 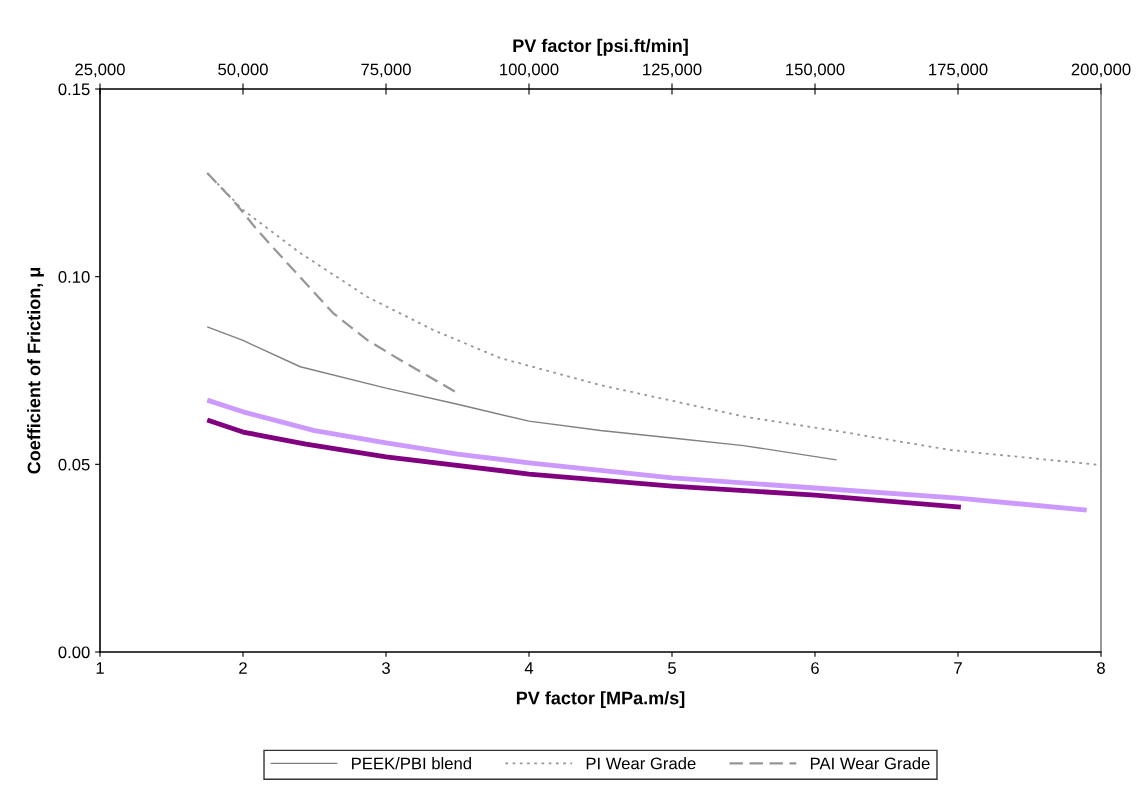 What do you see at coordinates (100, 70) in the screenshot?
I see `x2-tick-label: 25,000` at bounding box center [100, 70].